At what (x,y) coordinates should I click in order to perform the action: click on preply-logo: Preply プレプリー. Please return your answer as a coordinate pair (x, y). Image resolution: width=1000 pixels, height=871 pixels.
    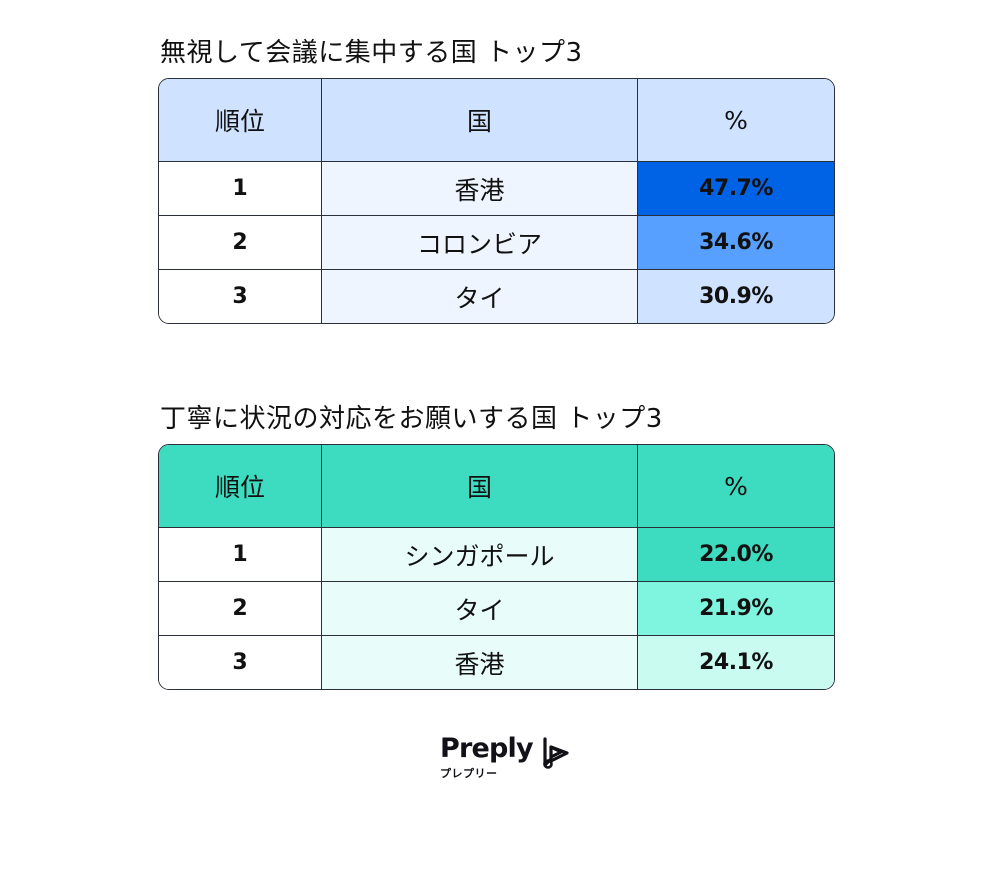
    Looking at the image, I should click on (504, 757).